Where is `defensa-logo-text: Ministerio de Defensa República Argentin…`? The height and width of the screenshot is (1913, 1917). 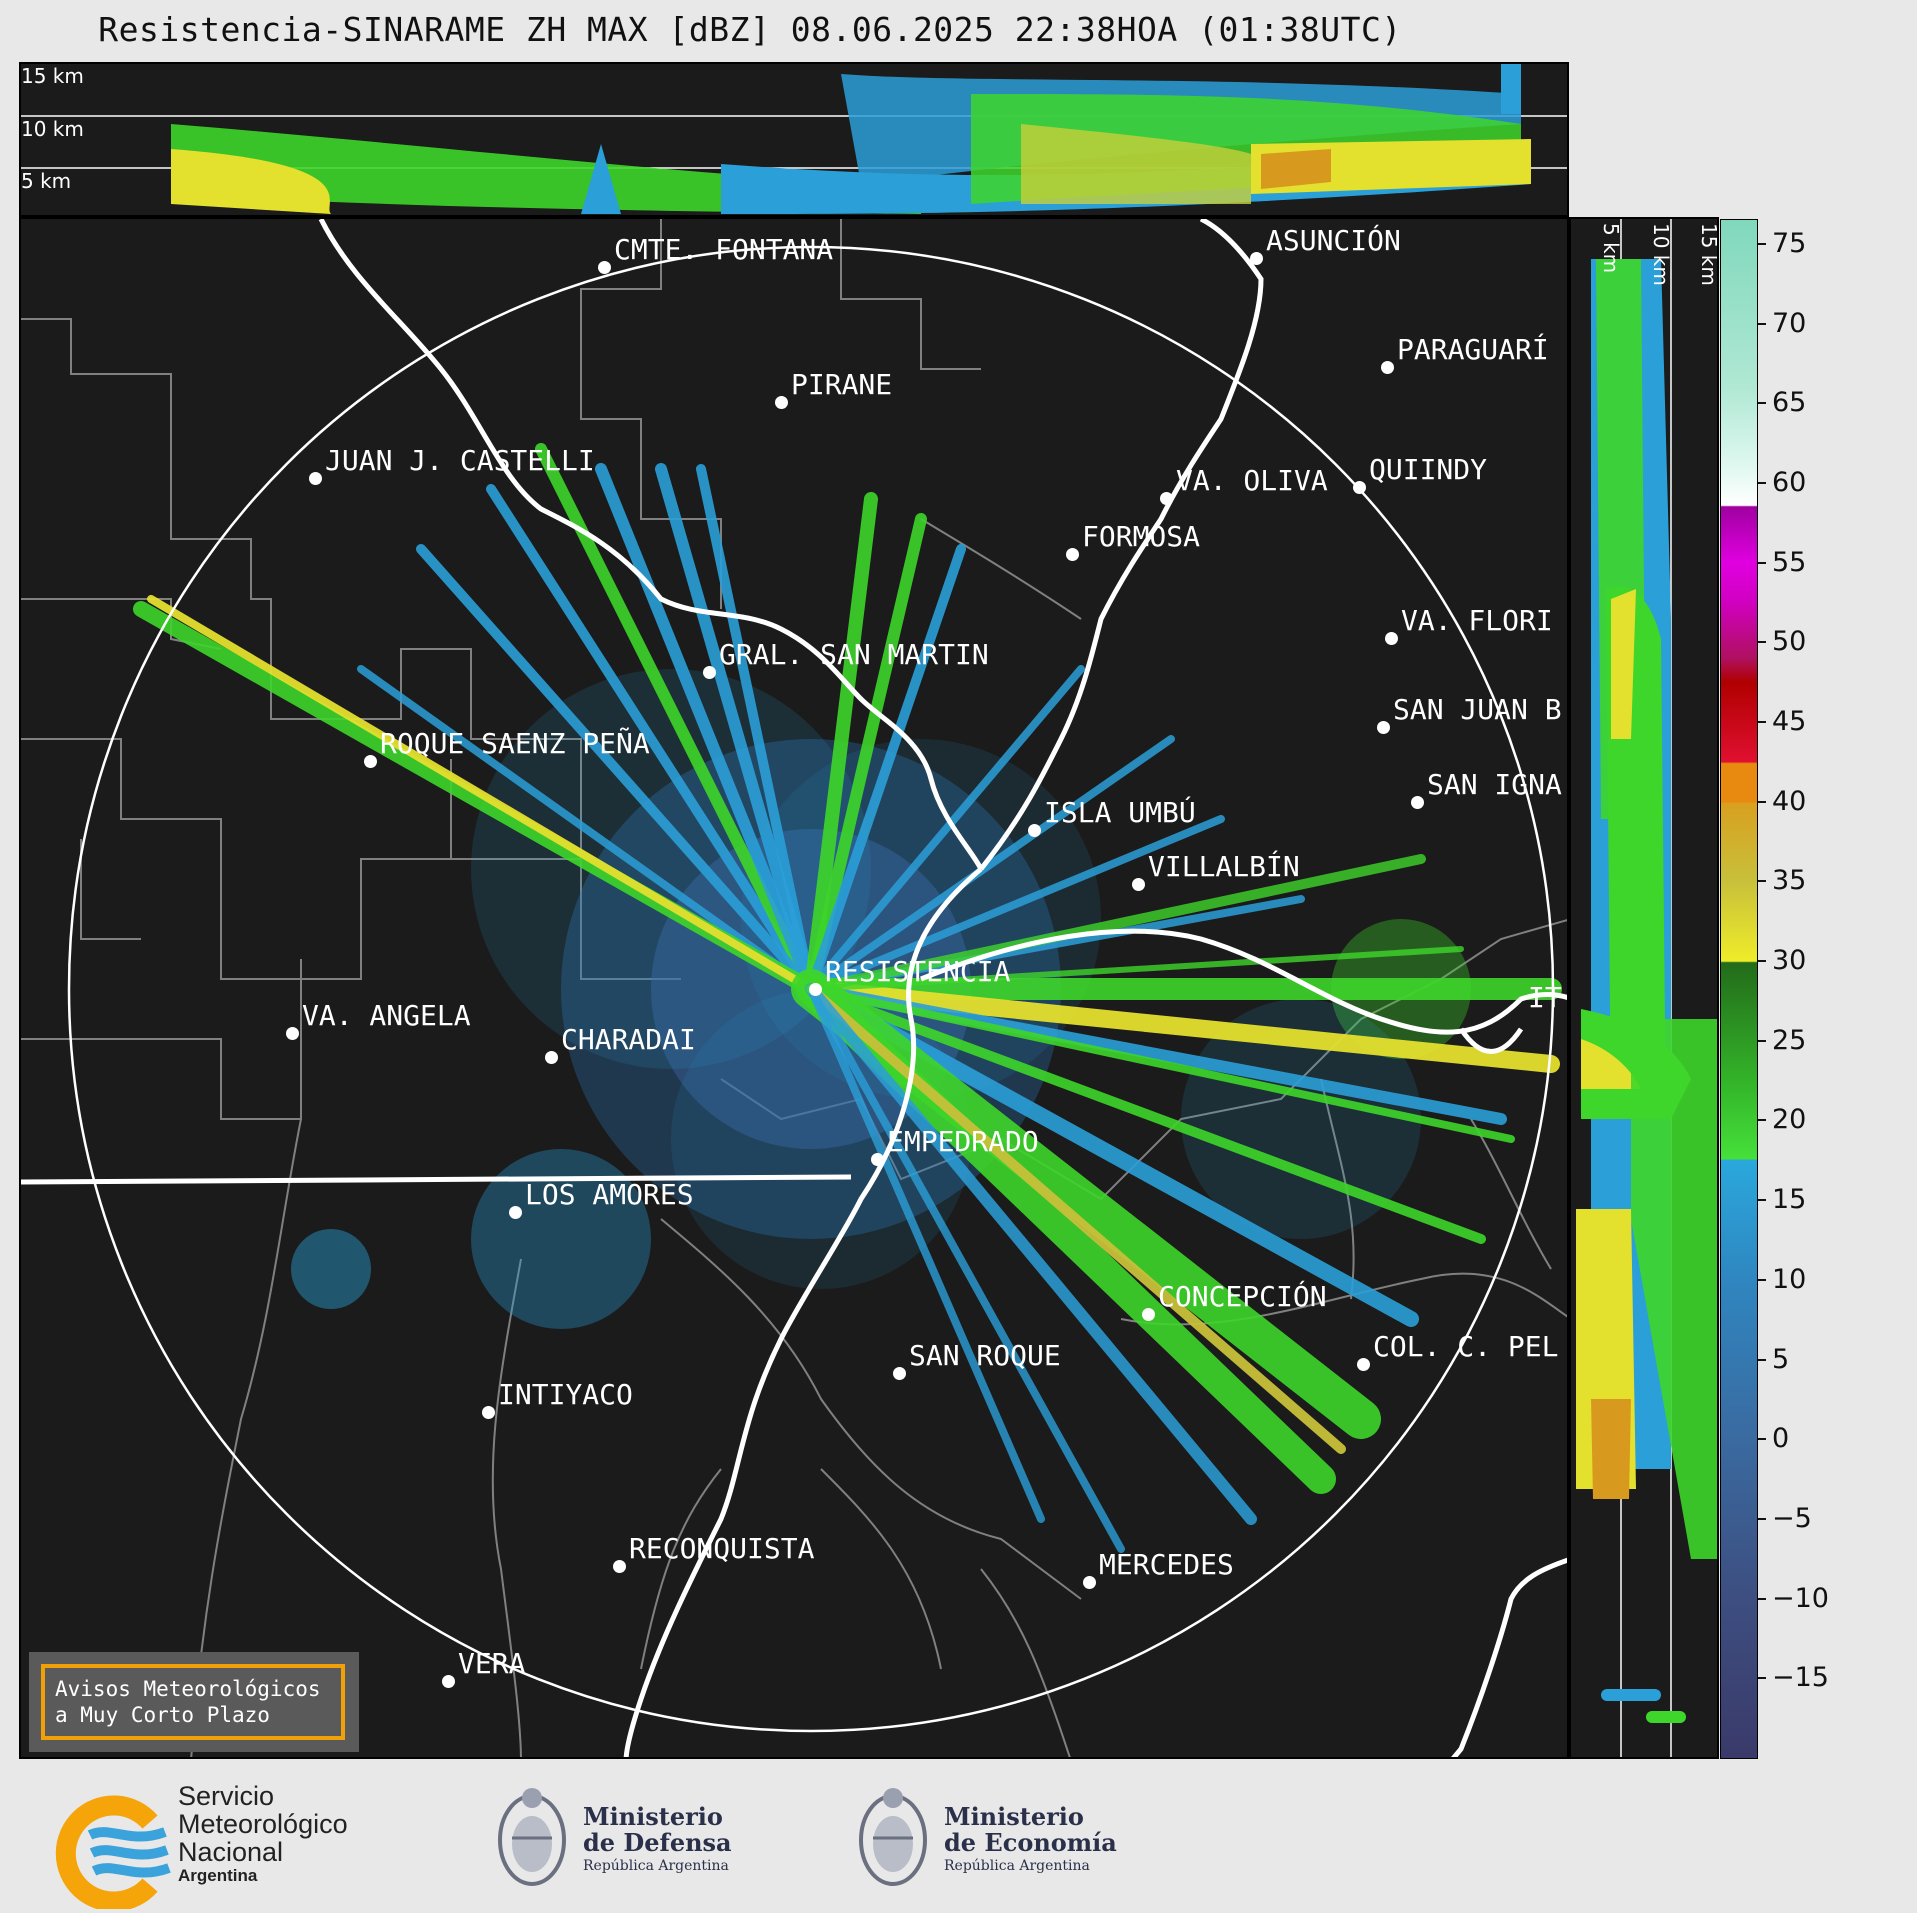 defensa-logo-text: Ministerio de Defensa República Argentin… is located at coordinates (657, 1838).